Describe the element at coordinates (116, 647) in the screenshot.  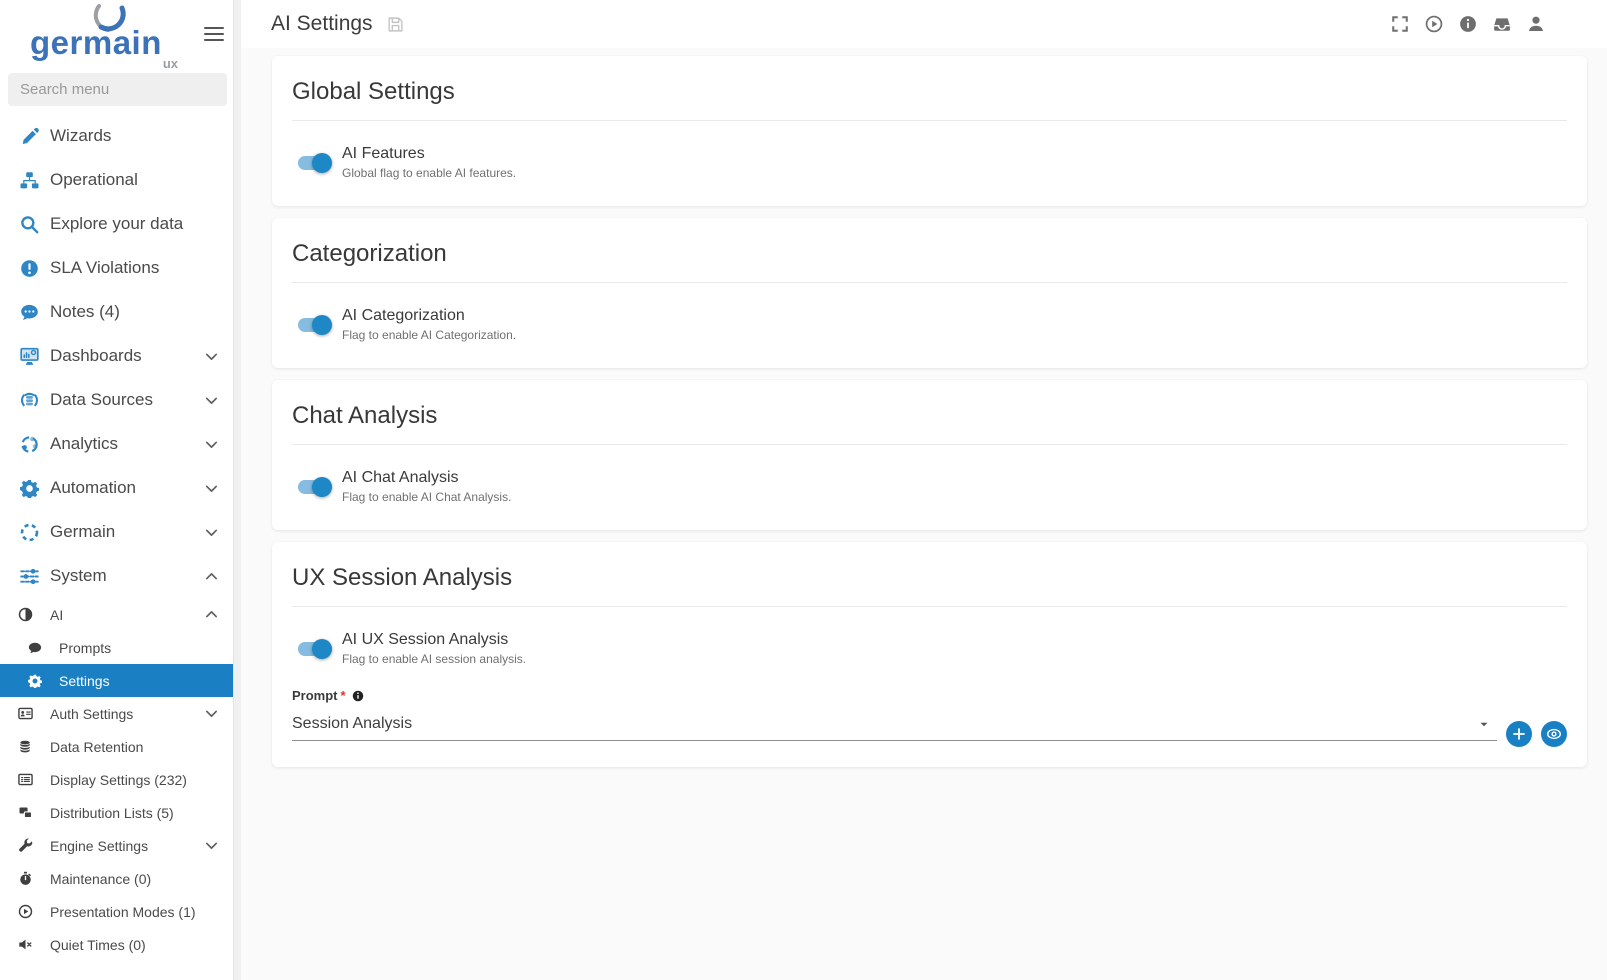
I see `sidebar-item-prompts: Prompts` at that location.